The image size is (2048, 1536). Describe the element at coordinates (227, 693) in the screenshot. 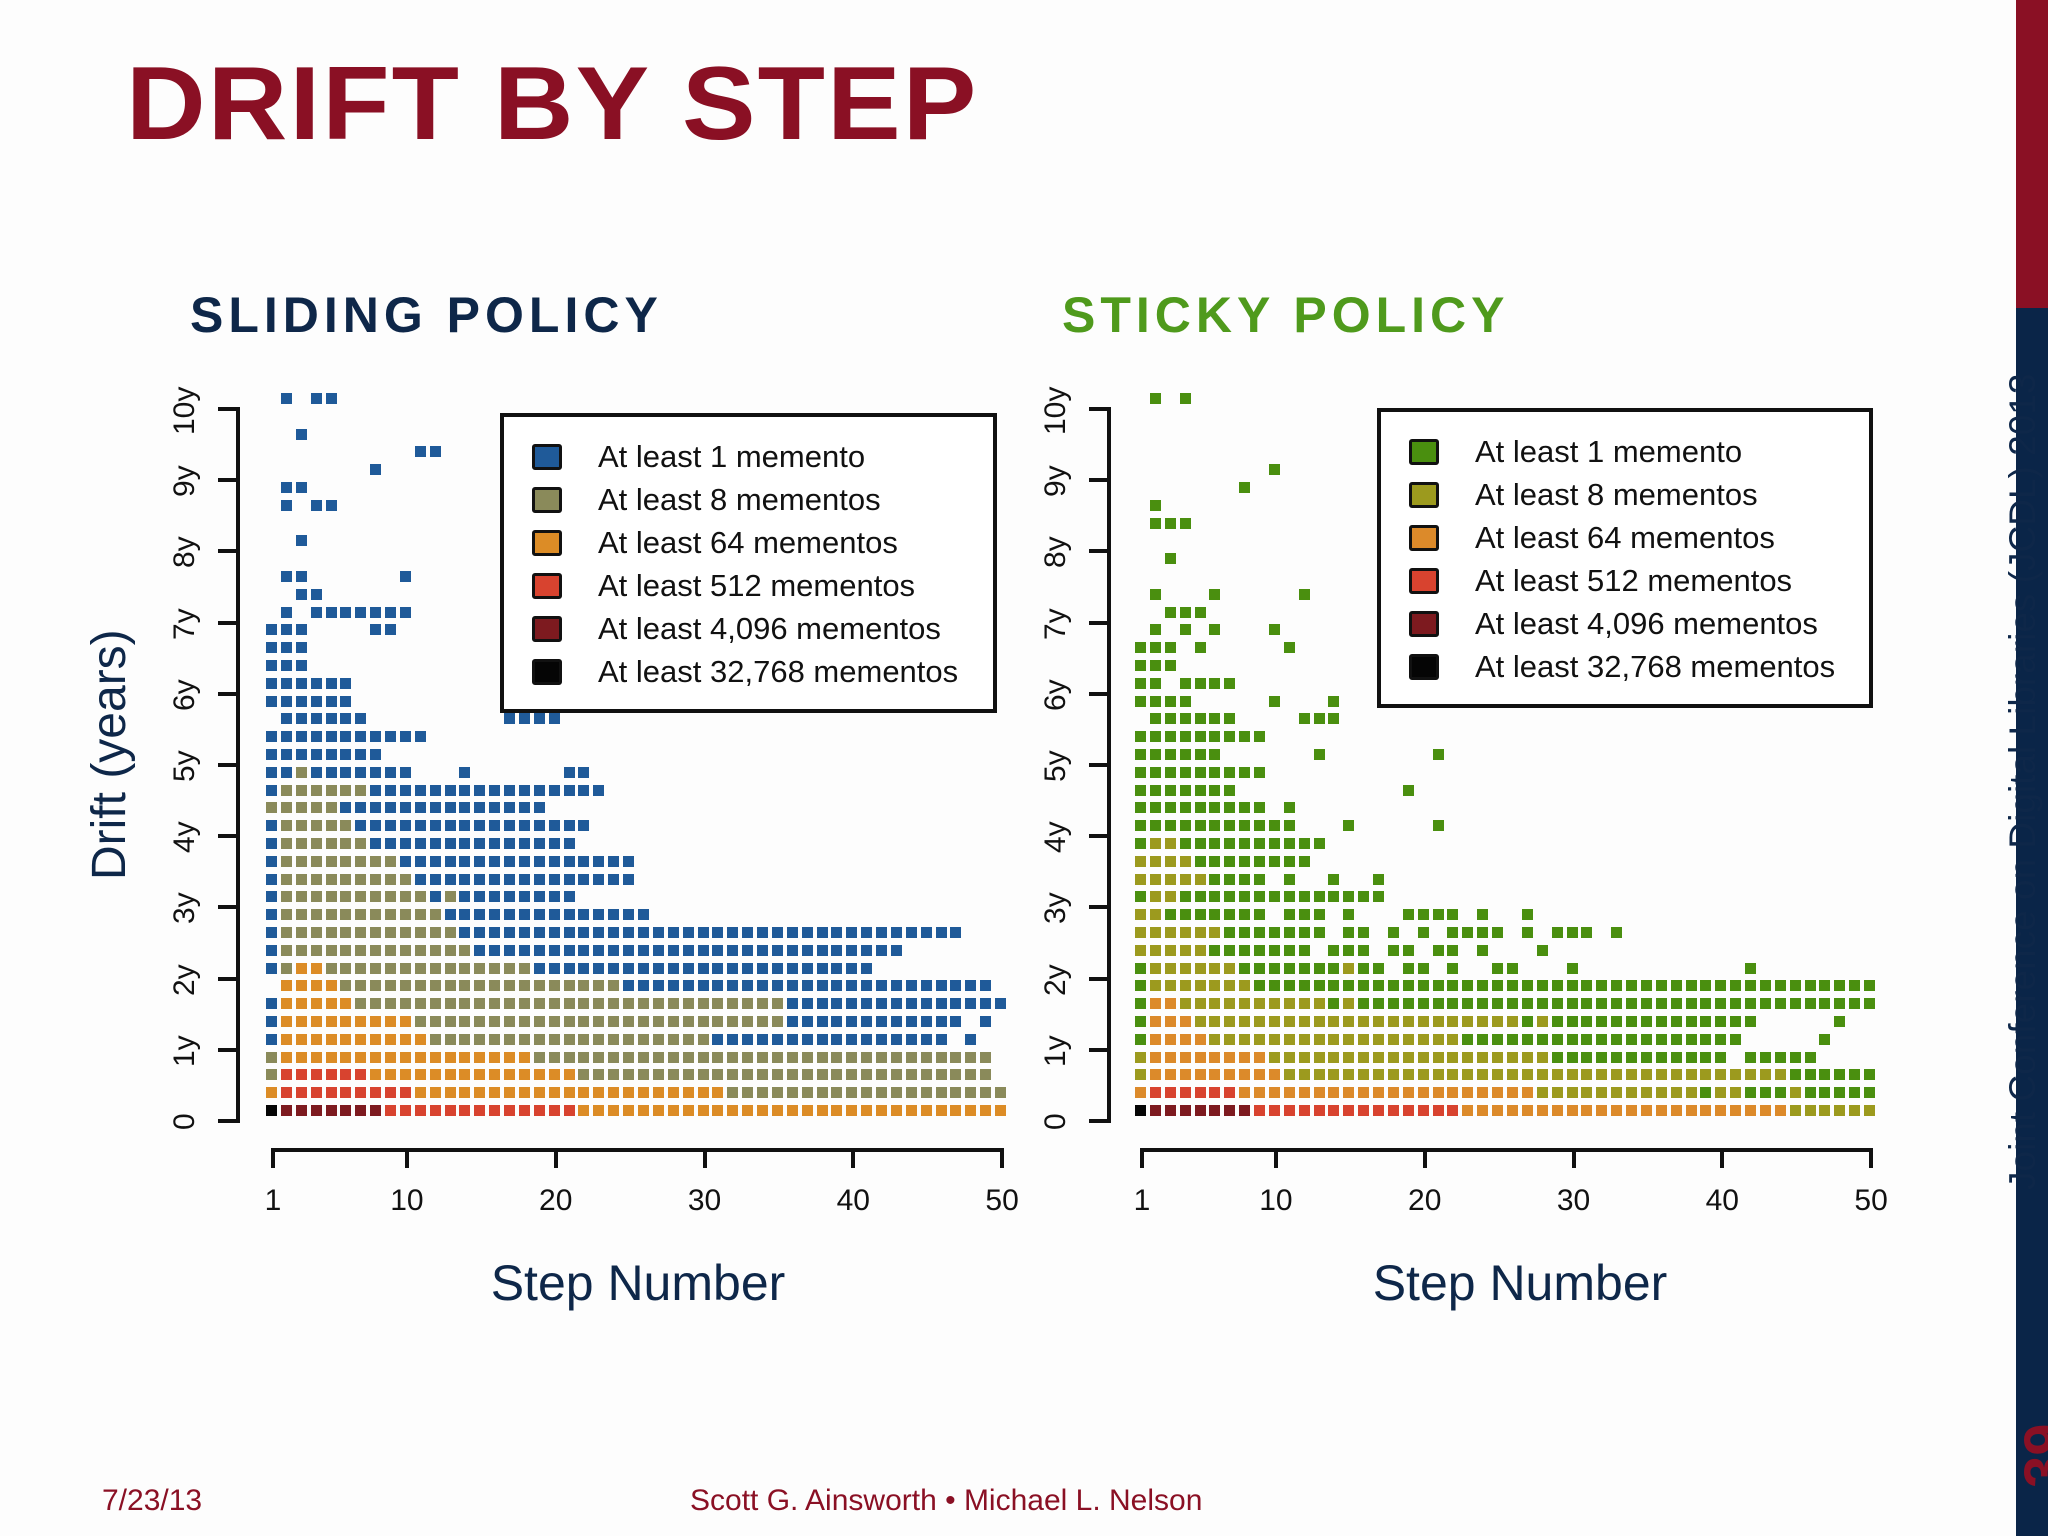

I see `y-tick` at that location.